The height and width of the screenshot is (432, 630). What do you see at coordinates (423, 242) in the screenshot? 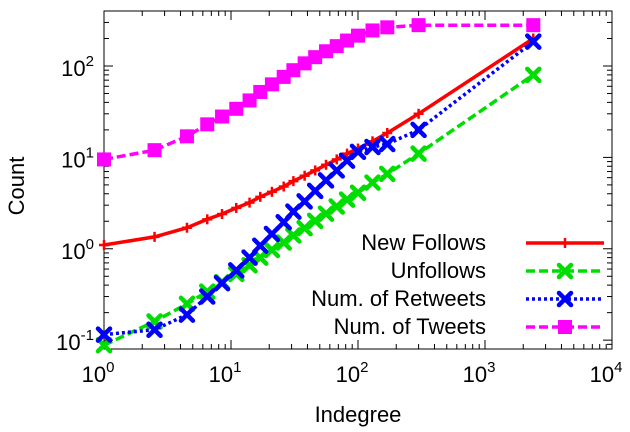
I see `legend-label: New Follows` at bounding box center [423, 242].